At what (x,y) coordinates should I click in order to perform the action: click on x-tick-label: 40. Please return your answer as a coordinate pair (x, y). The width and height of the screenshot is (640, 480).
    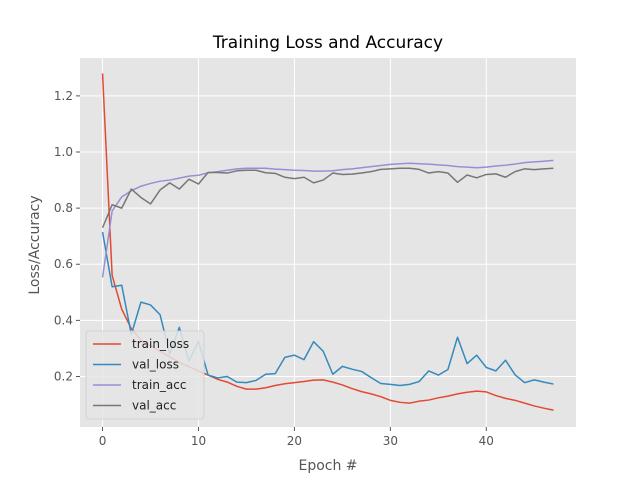
    Looking at the image, I should click on (486, 441).